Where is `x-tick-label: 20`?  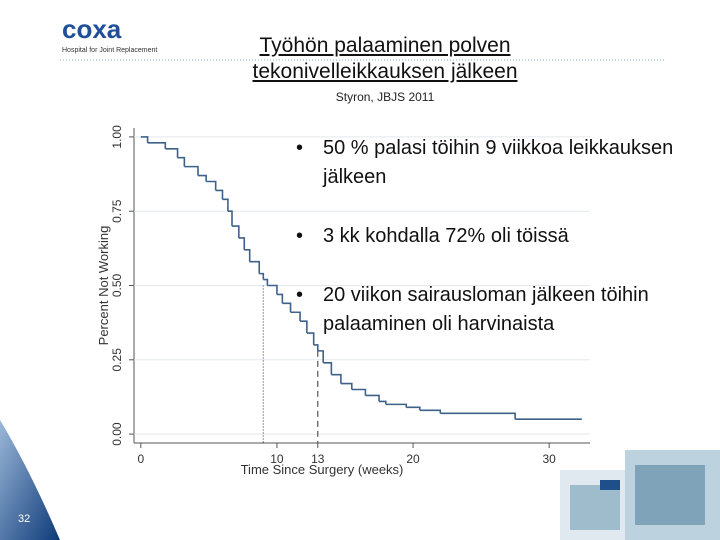 x-tick-label: 20 is located at coordinates (413, 459).